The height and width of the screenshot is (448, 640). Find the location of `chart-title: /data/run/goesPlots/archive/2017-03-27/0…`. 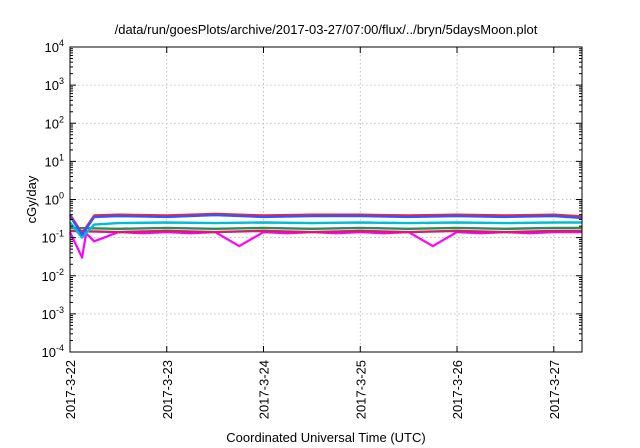

chart-title: /data/run/goesPlots/archive/2017-03-27/0… is located at coordinates (326, 29).